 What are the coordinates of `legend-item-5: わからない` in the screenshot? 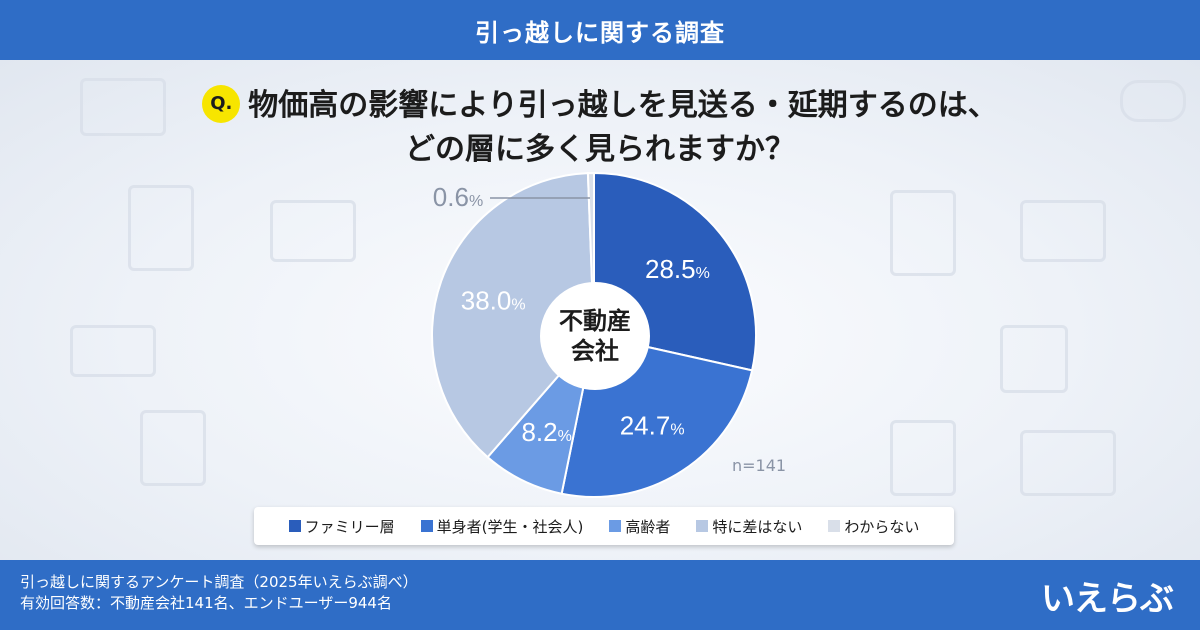 It's located at (873, 526).